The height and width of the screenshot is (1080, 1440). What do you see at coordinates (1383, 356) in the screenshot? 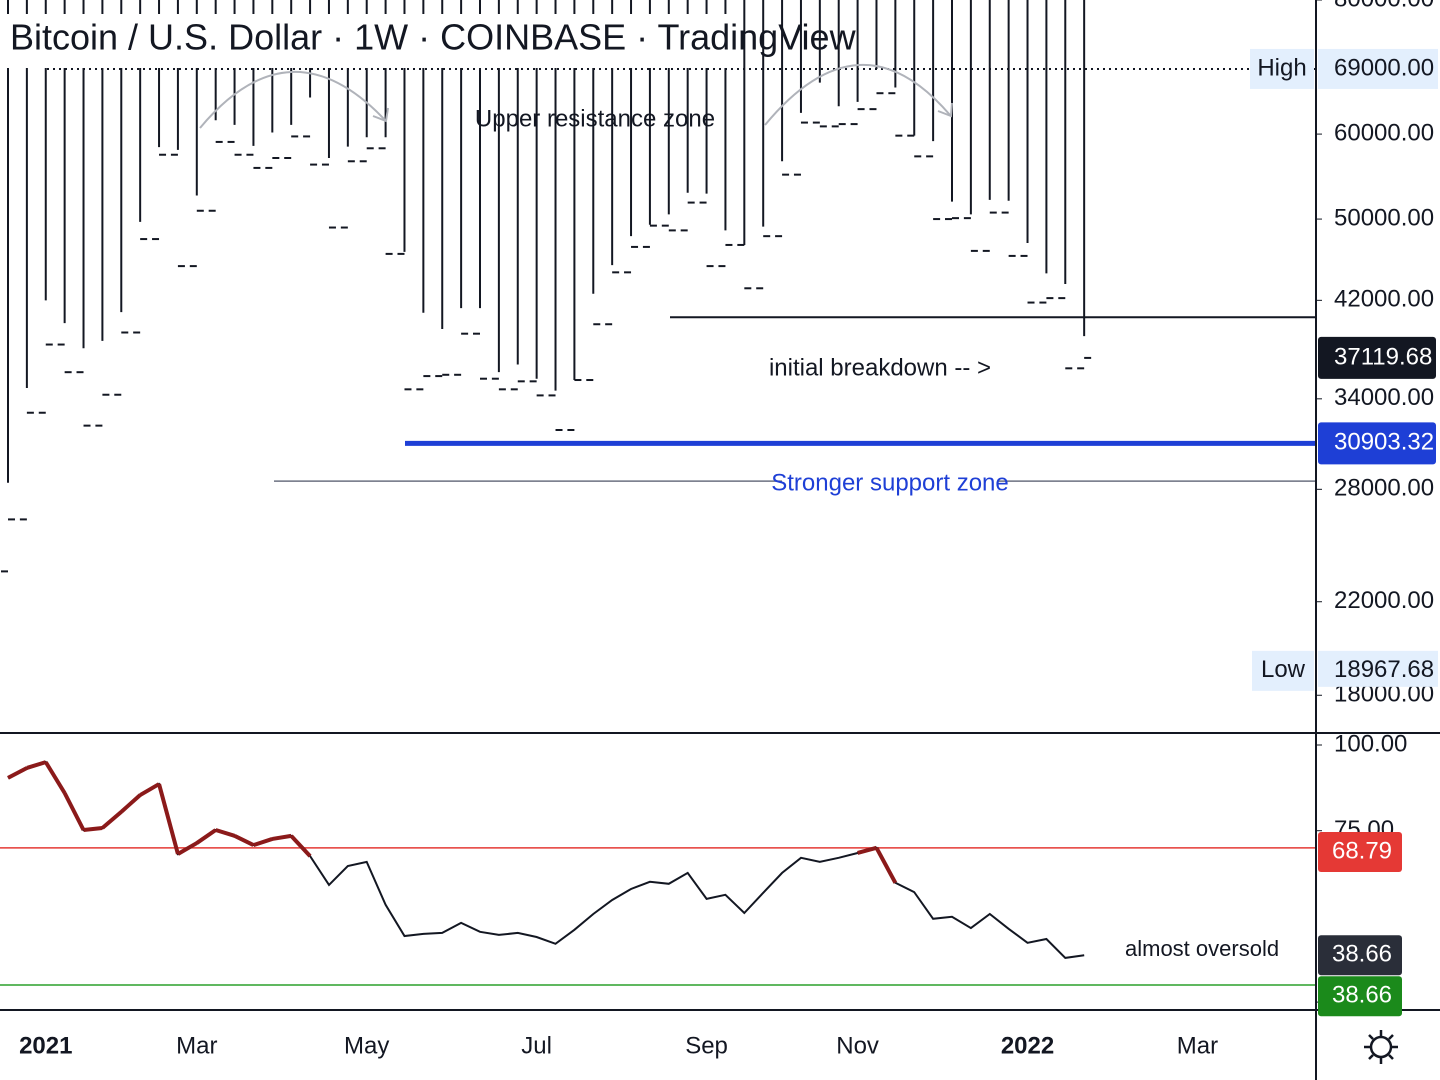
I see `last-price: 37119.68` at bounding box center [1383, 356].